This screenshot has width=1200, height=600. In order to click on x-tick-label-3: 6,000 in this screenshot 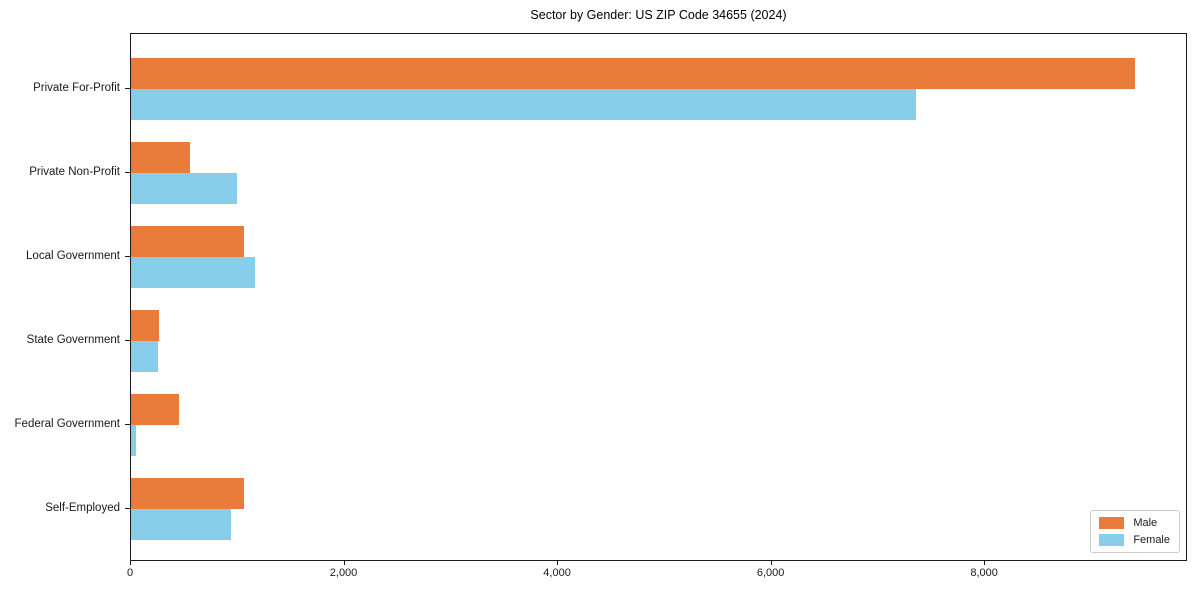, I will do `click(770, 573)`.